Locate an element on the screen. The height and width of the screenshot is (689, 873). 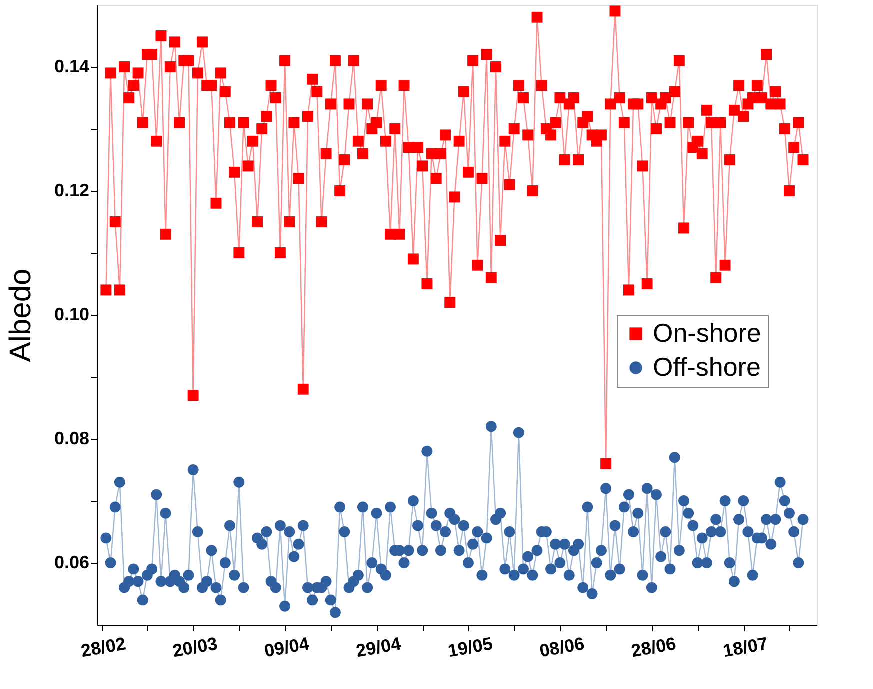
y-tick-label: 0.12 is located at coordinates (72, 190).